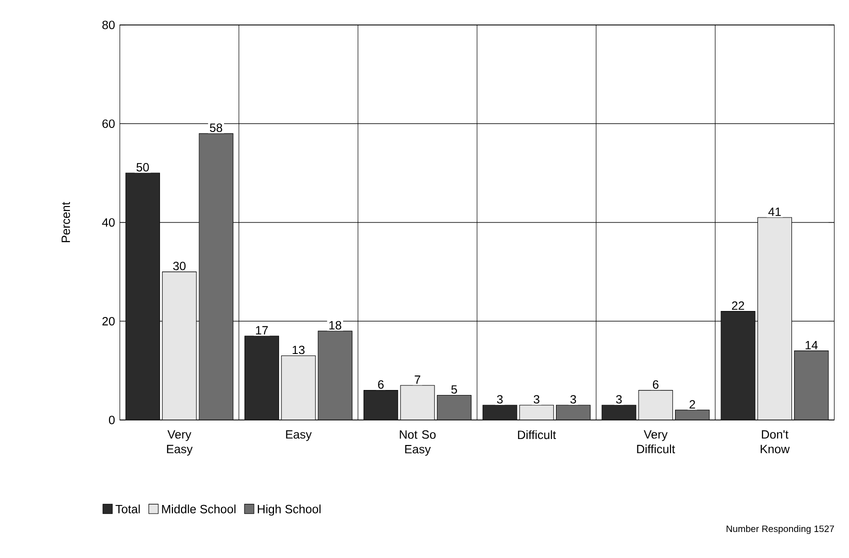 The width and height of the screenshot is (849, 558). Describe the element at coordinates (108, 25) in the screenshot. I see `y-tick-label: 80` at that location.